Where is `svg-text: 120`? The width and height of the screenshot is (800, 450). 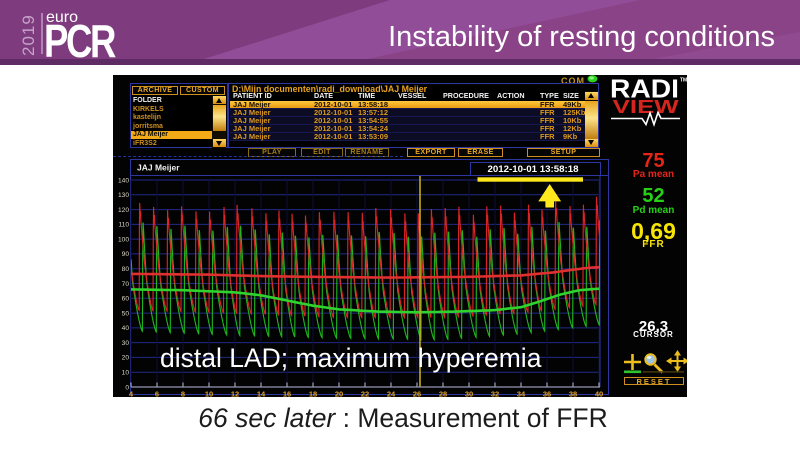 svg-text: 120 is located at coordinates (123, 210).